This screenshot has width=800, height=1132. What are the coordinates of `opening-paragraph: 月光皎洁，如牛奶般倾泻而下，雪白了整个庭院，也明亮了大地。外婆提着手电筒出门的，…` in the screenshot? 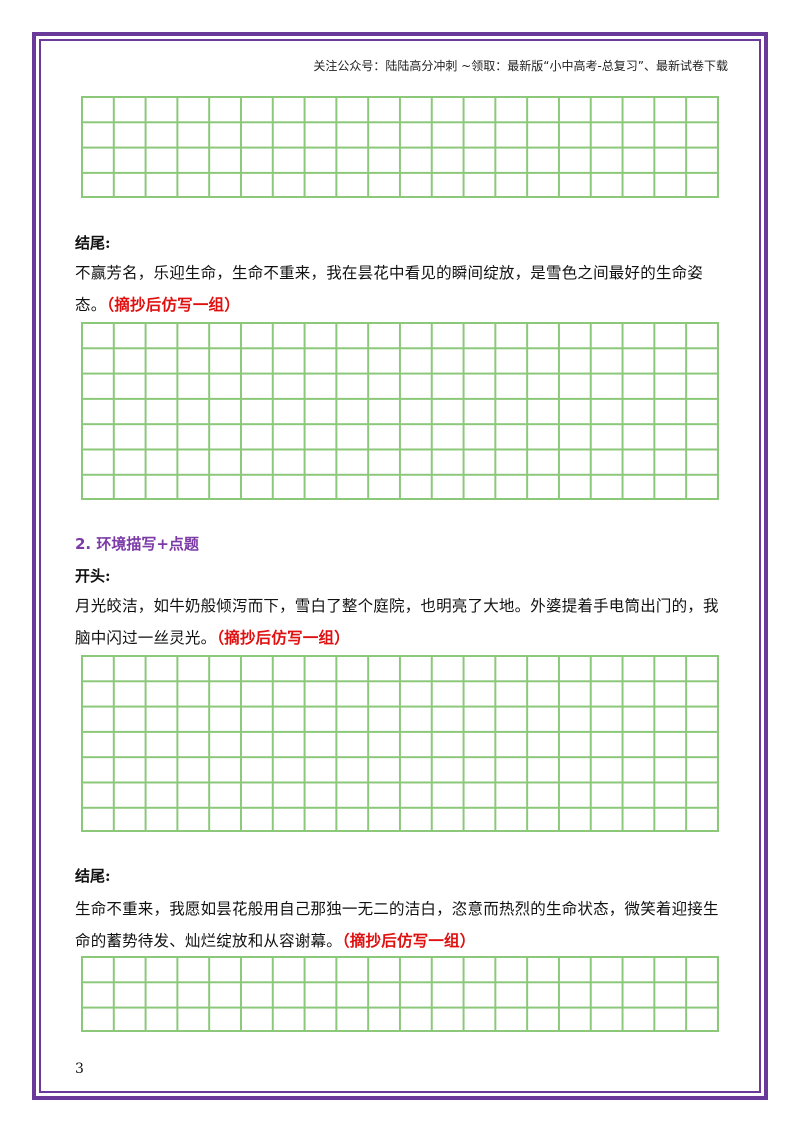 It's located at (400, 622).